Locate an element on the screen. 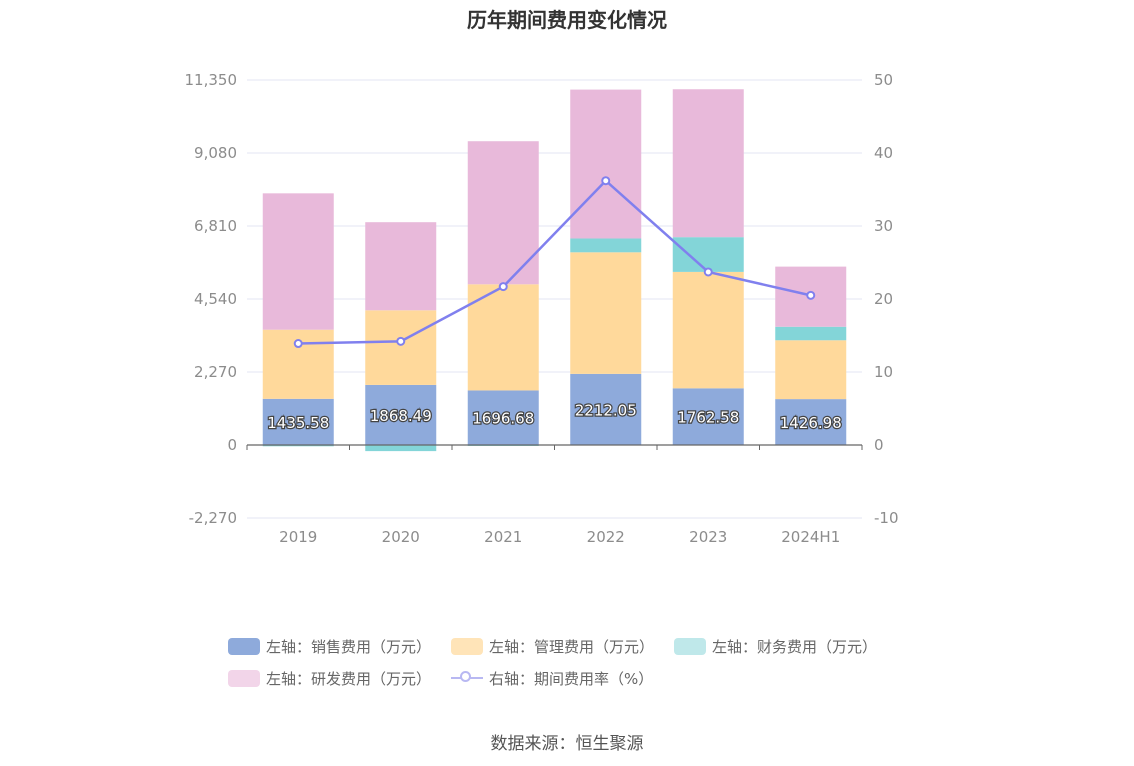 The width and height of the screenshot is (1134, 766). data-label: 1426.98 is located at coordinates (811, 423).